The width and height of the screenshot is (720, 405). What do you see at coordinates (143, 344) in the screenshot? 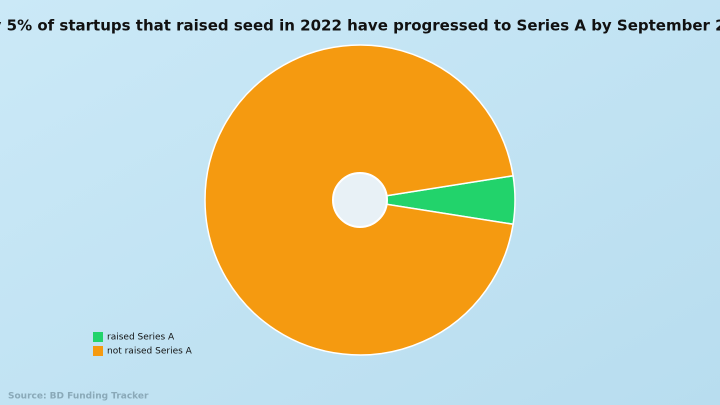
I see `legend: raised Series A not raised Series A` at bounding box center [143, 344].